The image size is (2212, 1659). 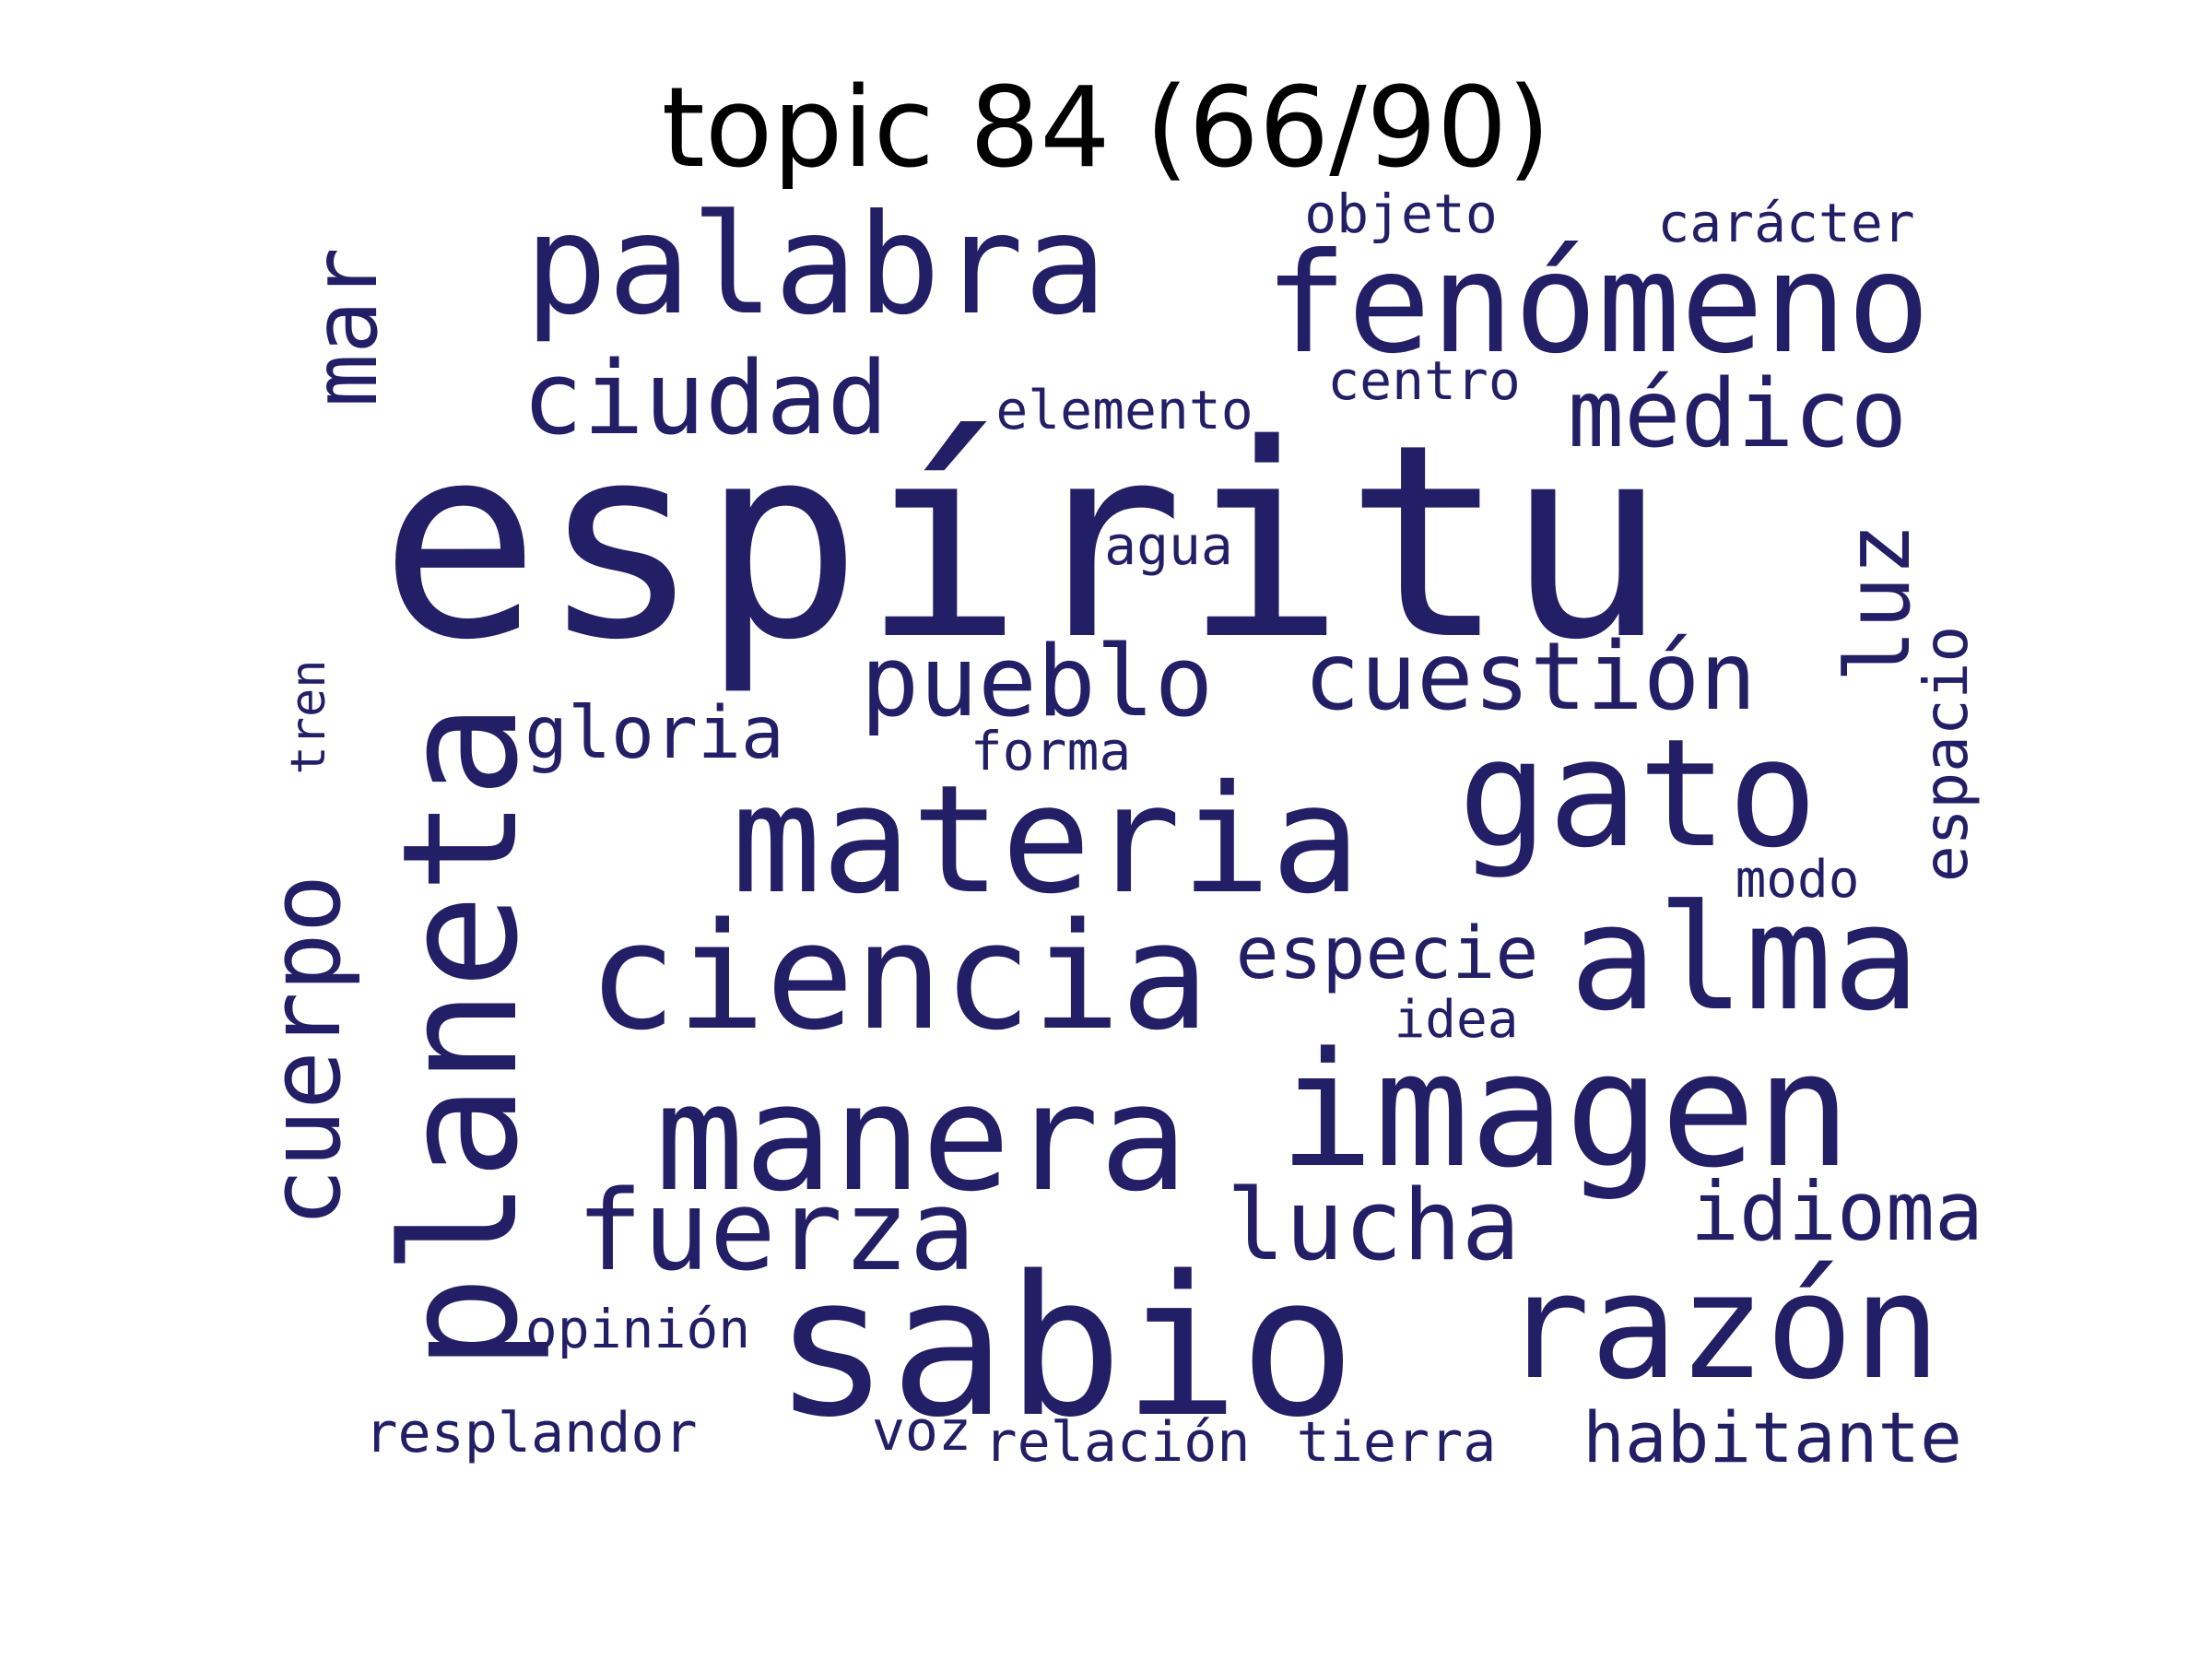 I want to click on word-especie: especie, so click(x=1387, y=953).